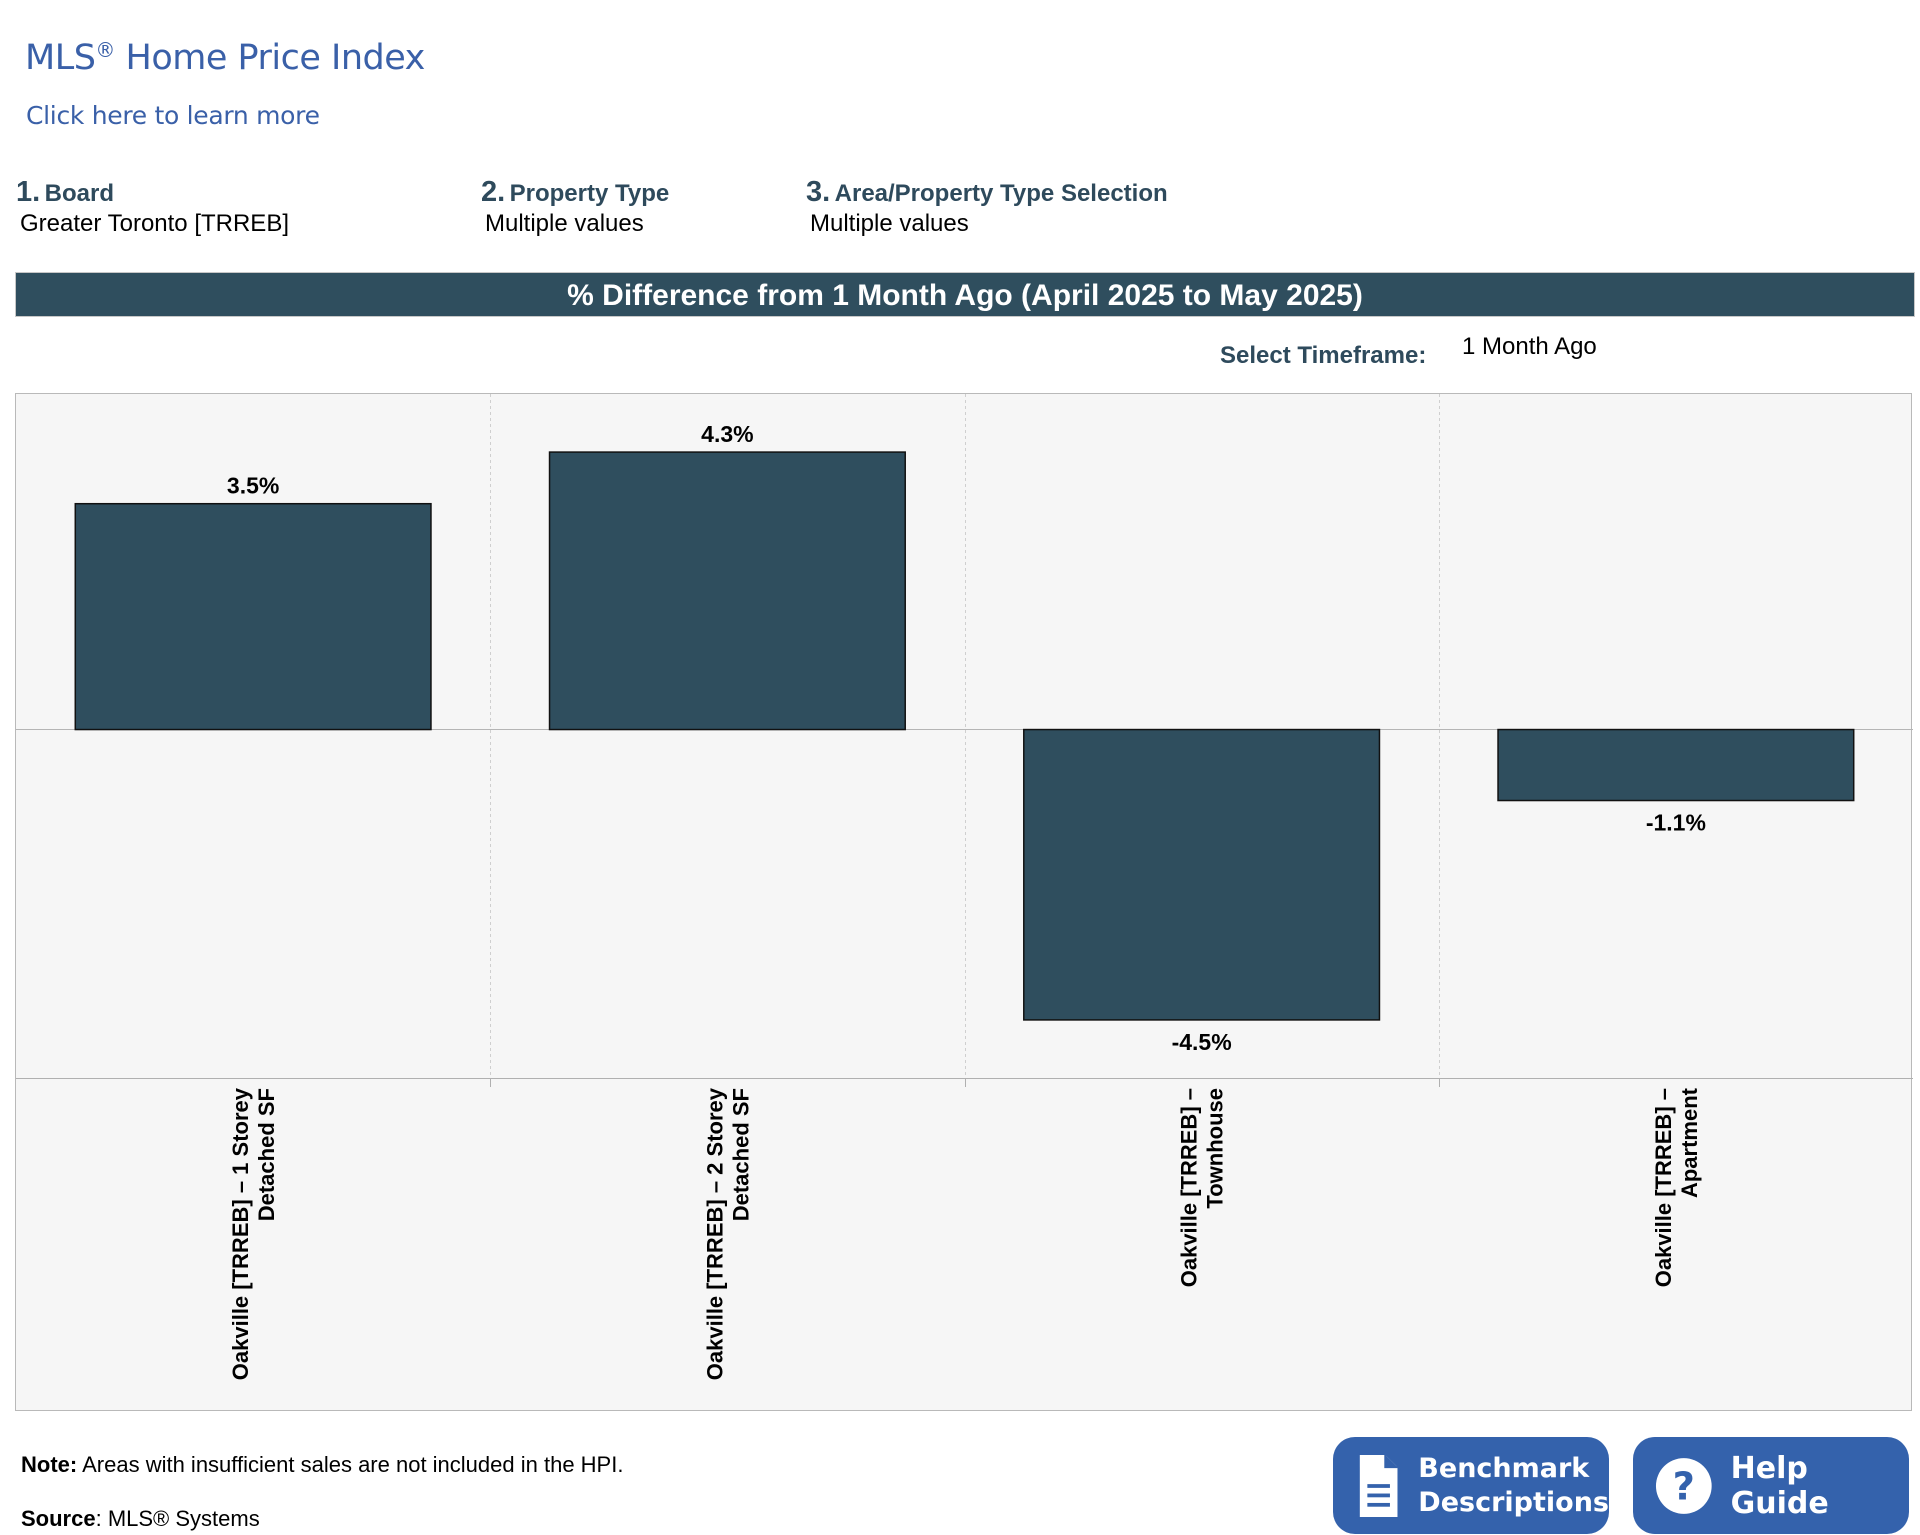  Describe the element at coordinates (79, 193) in the screenshot. I see `filter-label: Board` at that location.